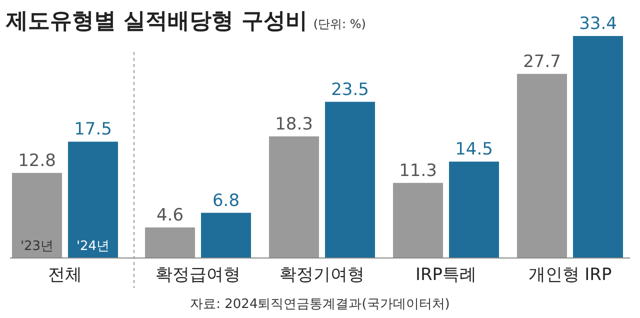 The image size is (640, 318). Describe the element at coordinates (156, 21) in the screenshot. I see `chart-title: 제도유형별 실적배당형 구성비` at that location.